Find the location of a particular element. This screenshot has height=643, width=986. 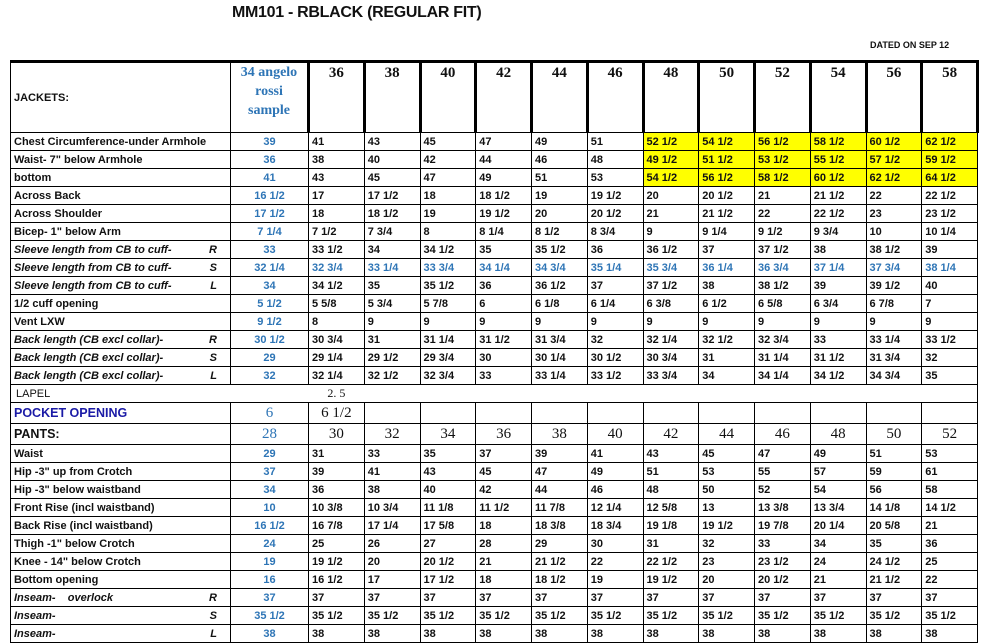

size-value: 19 1/8 is located at coordinates (671, 525).